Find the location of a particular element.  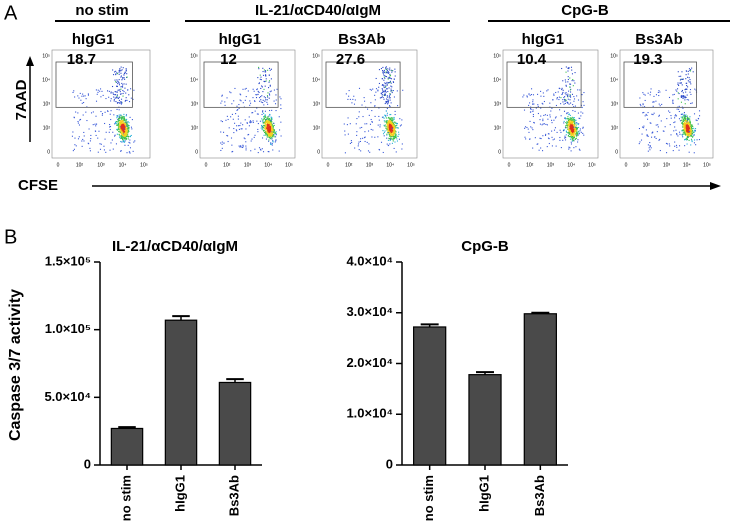

flow-x-tick: 10⁵ is located at coordinates (411, 165).